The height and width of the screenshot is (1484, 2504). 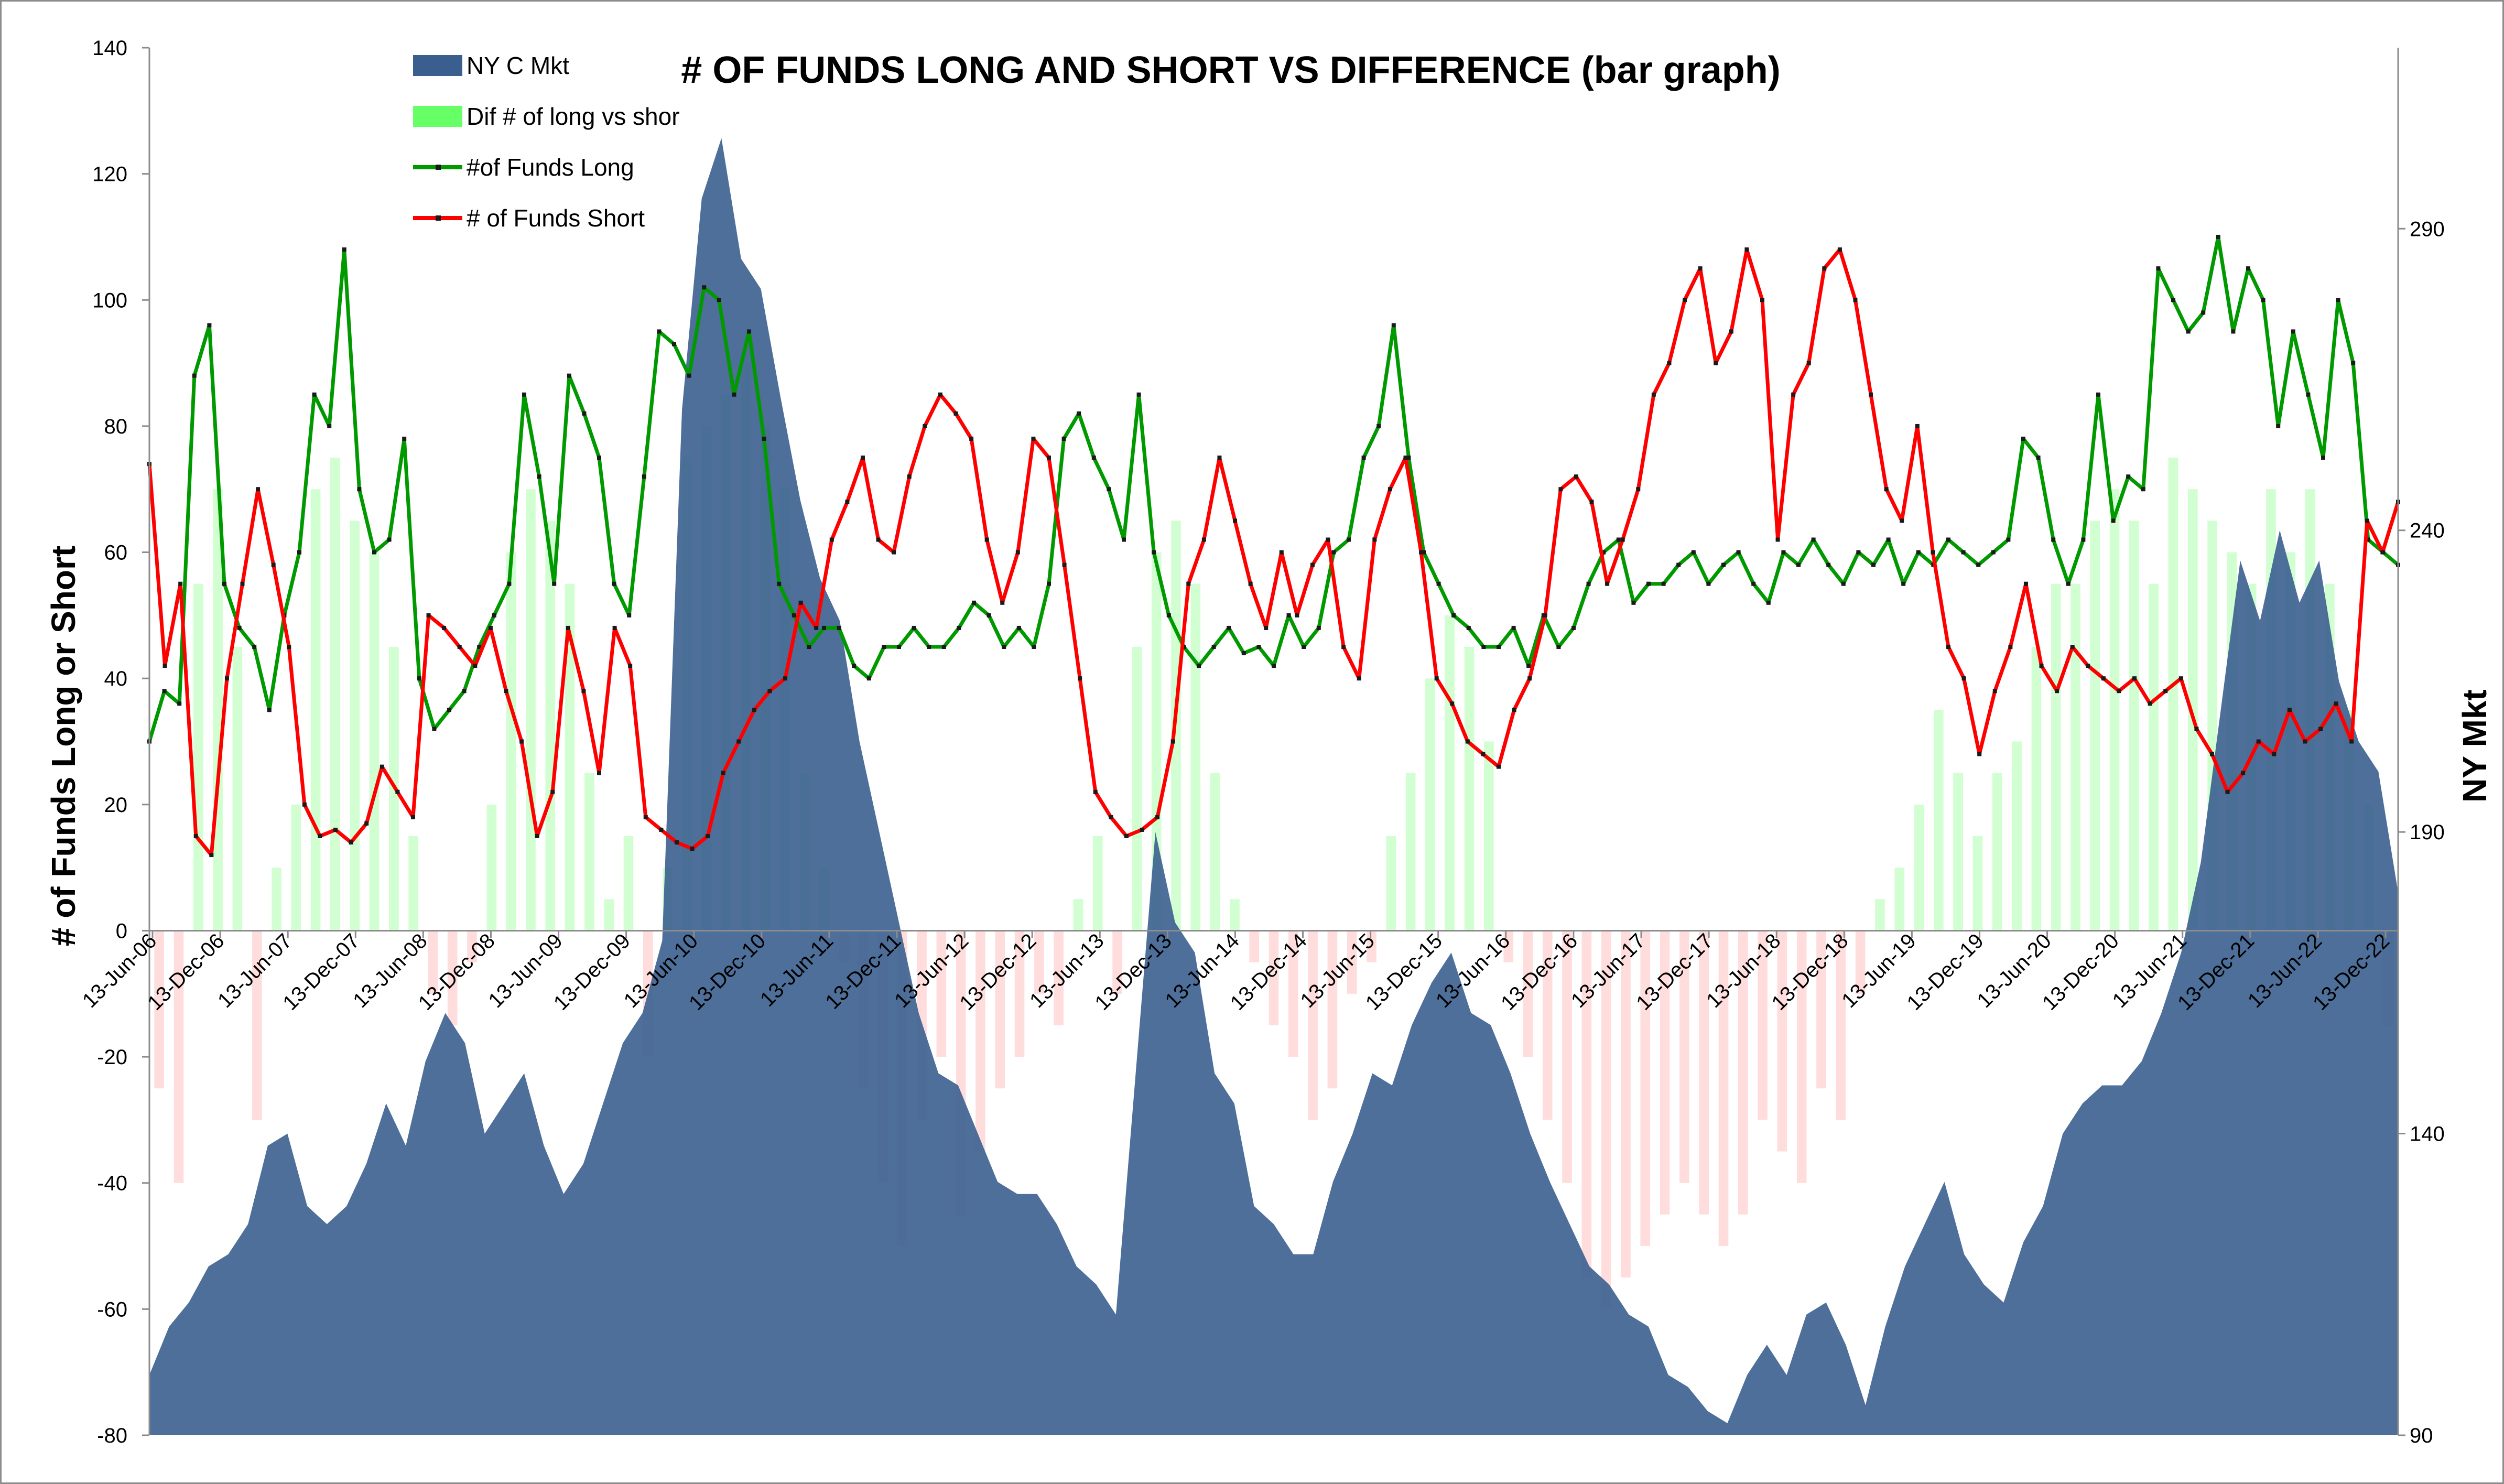 I want to click on y2-tick-label-1: 240, so click(x=2427, y=531).